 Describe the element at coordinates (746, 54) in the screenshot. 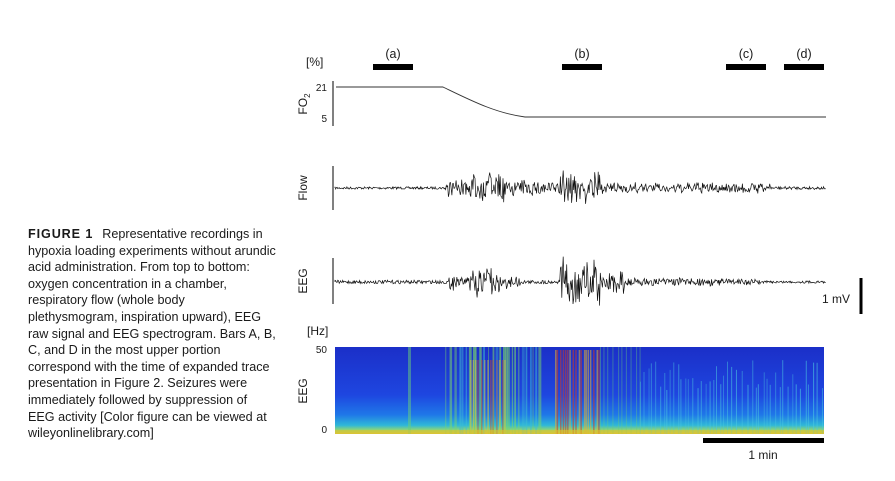

I see `time-bar-c-label: (c)` at that location.